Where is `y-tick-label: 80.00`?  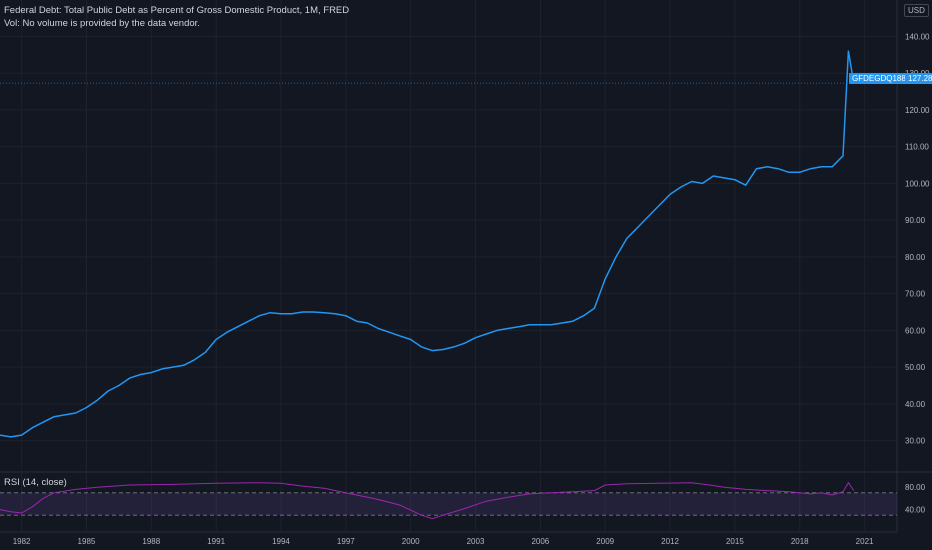
y-tick-label: 80.00 is located at coordinates (915, 257).